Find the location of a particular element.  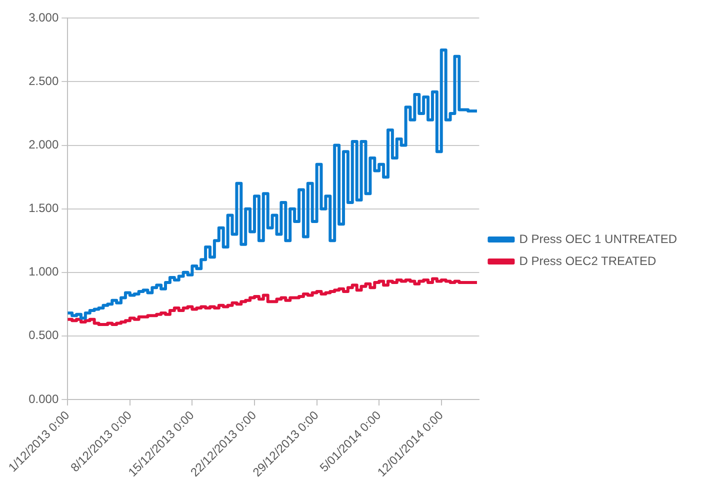

legend-label: D Press OEC 1 UNTREATED is located at coordinates (598, 239).